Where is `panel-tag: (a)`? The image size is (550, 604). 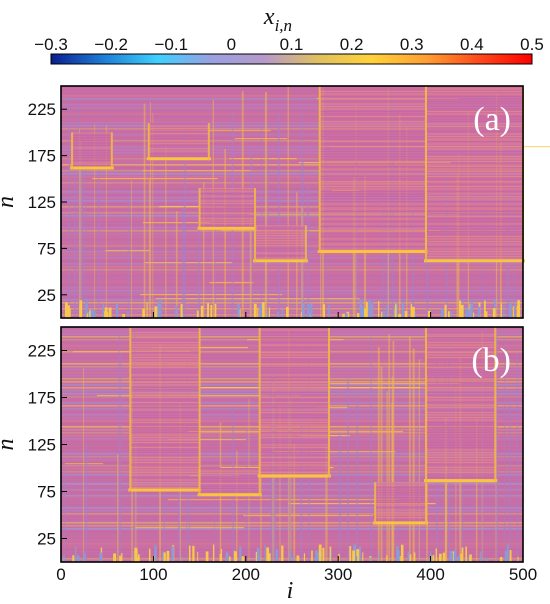 panel-tag: (a) is located at coordinates (492, 119).